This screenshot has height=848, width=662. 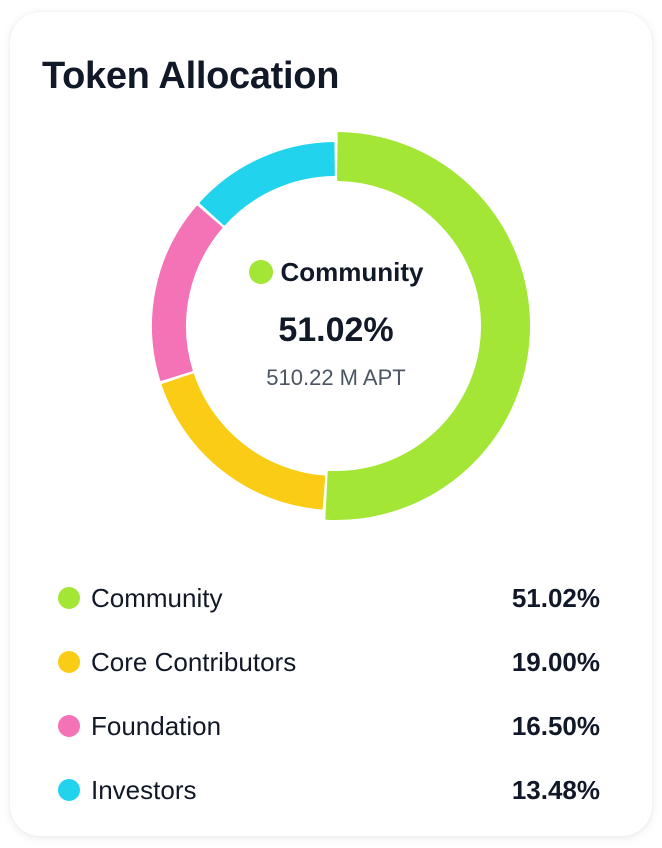 I want to click on donut-segment-community, so click(x=427, y=326).